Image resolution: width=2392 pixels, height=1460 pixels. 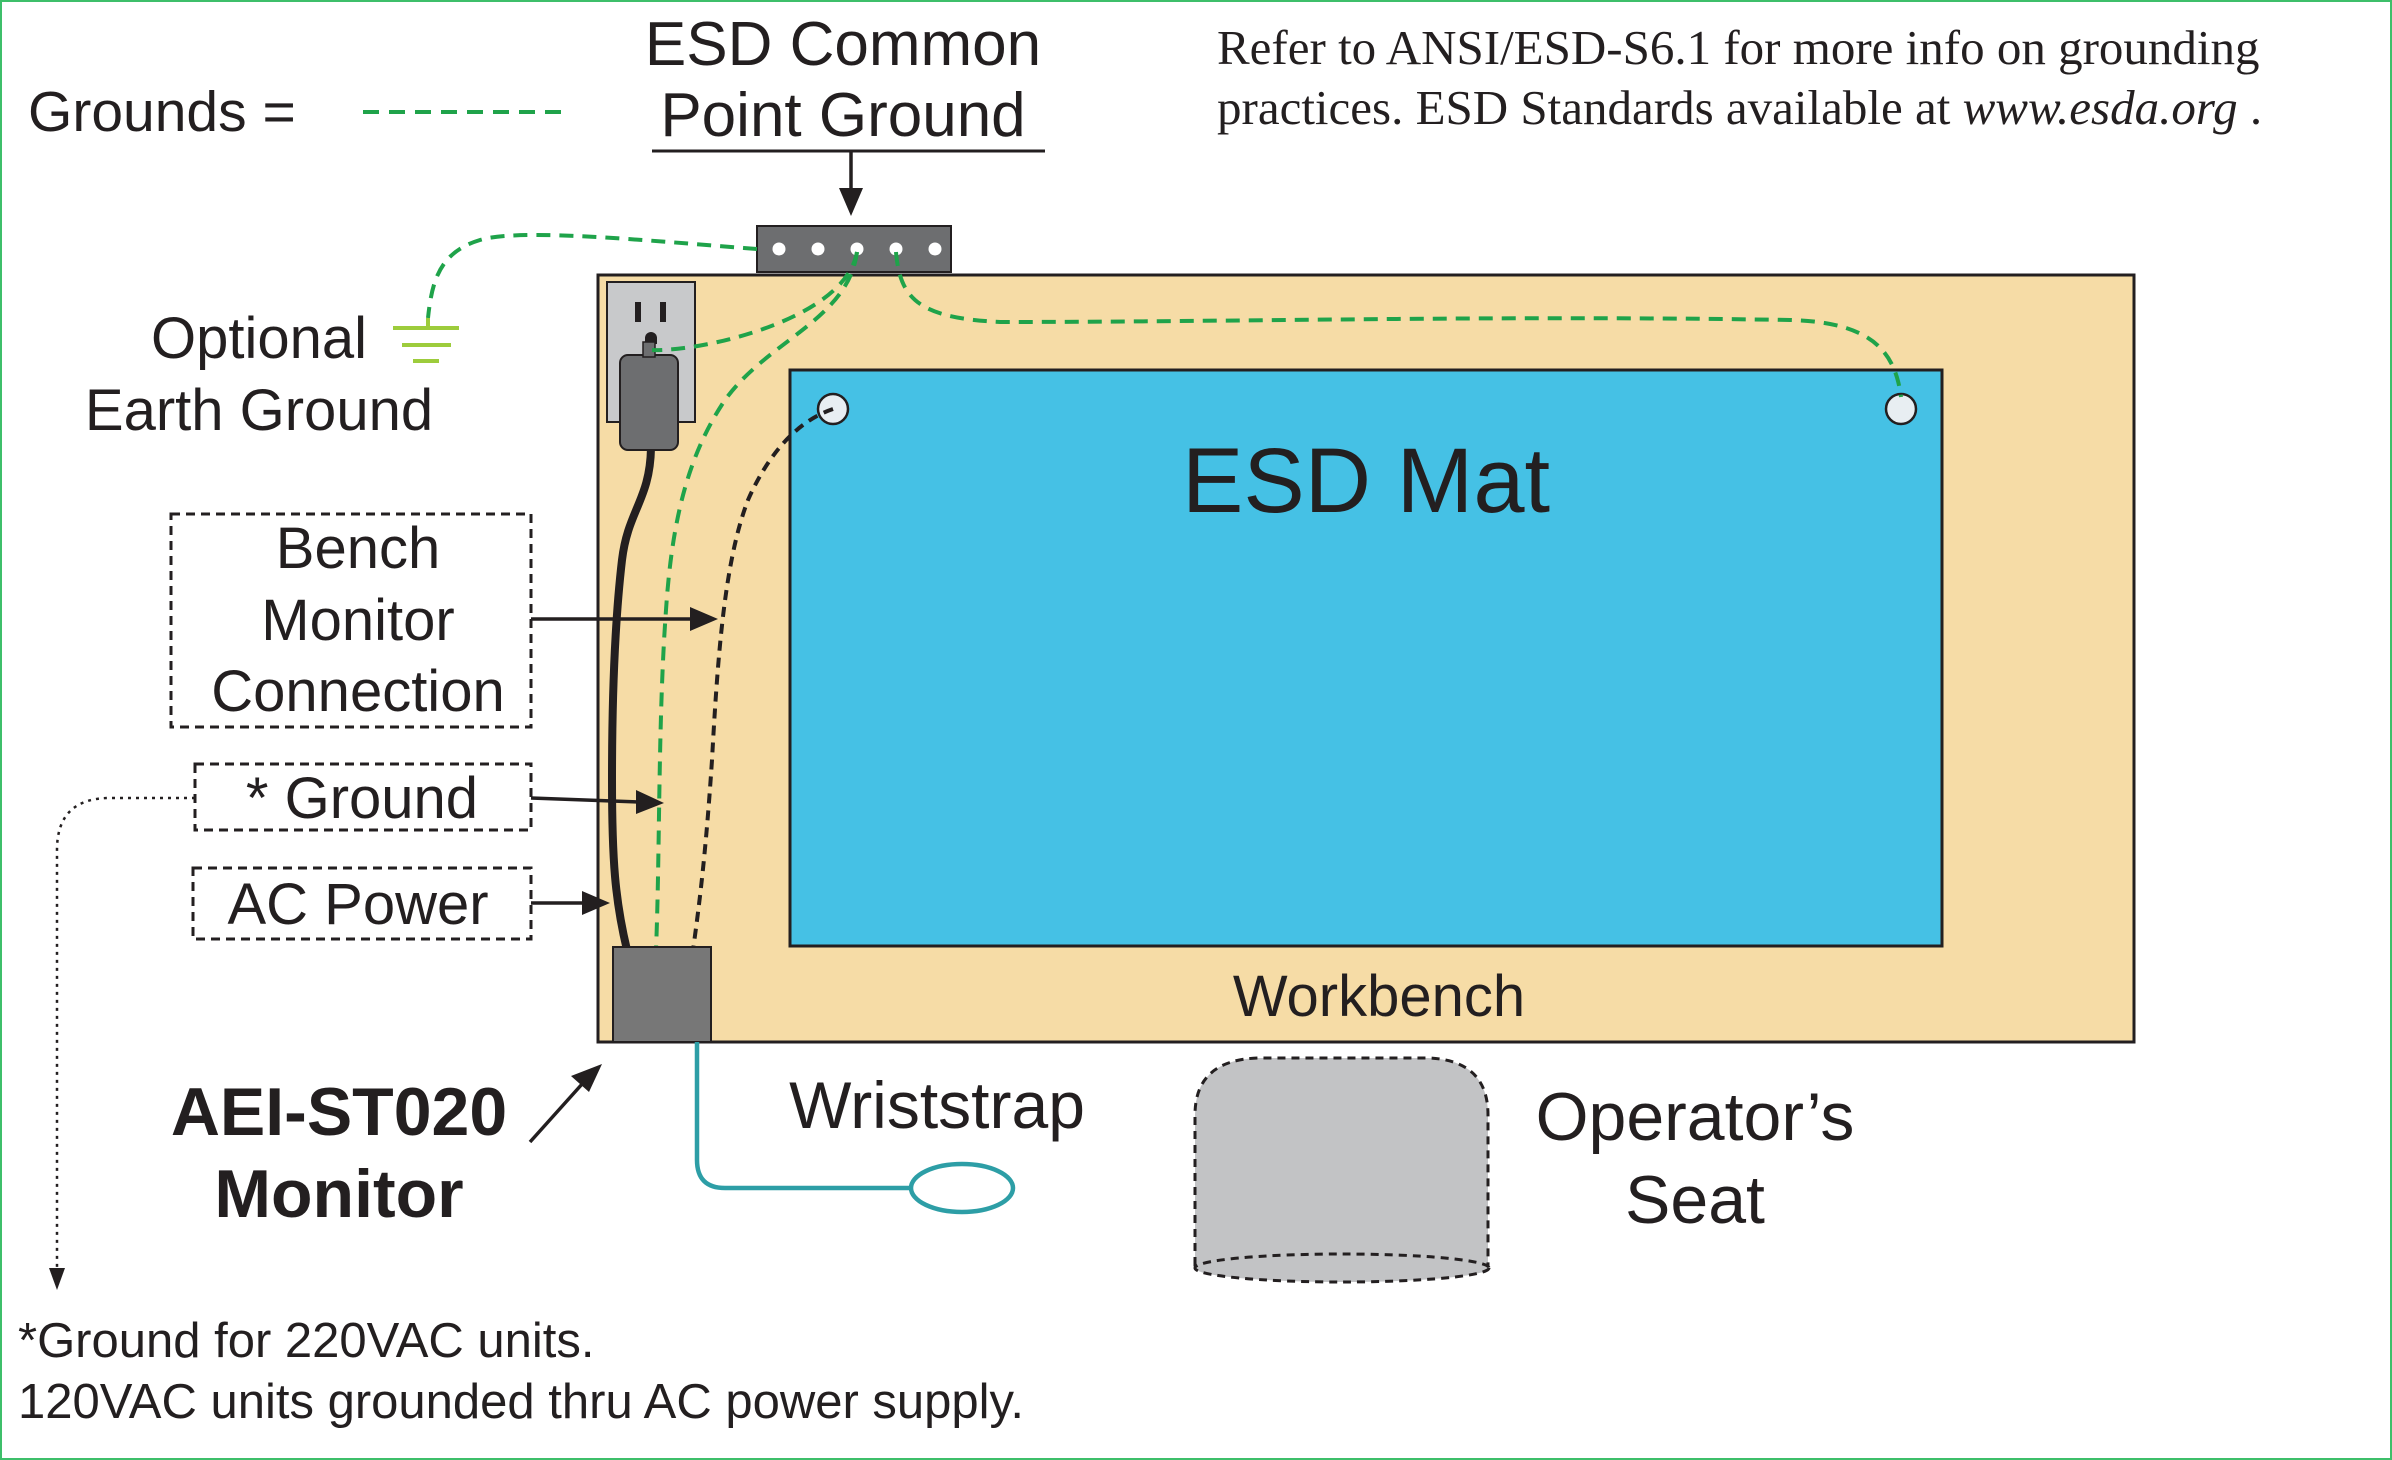 I want to click on monitor-ground-wire, so click(x=756, y=601).